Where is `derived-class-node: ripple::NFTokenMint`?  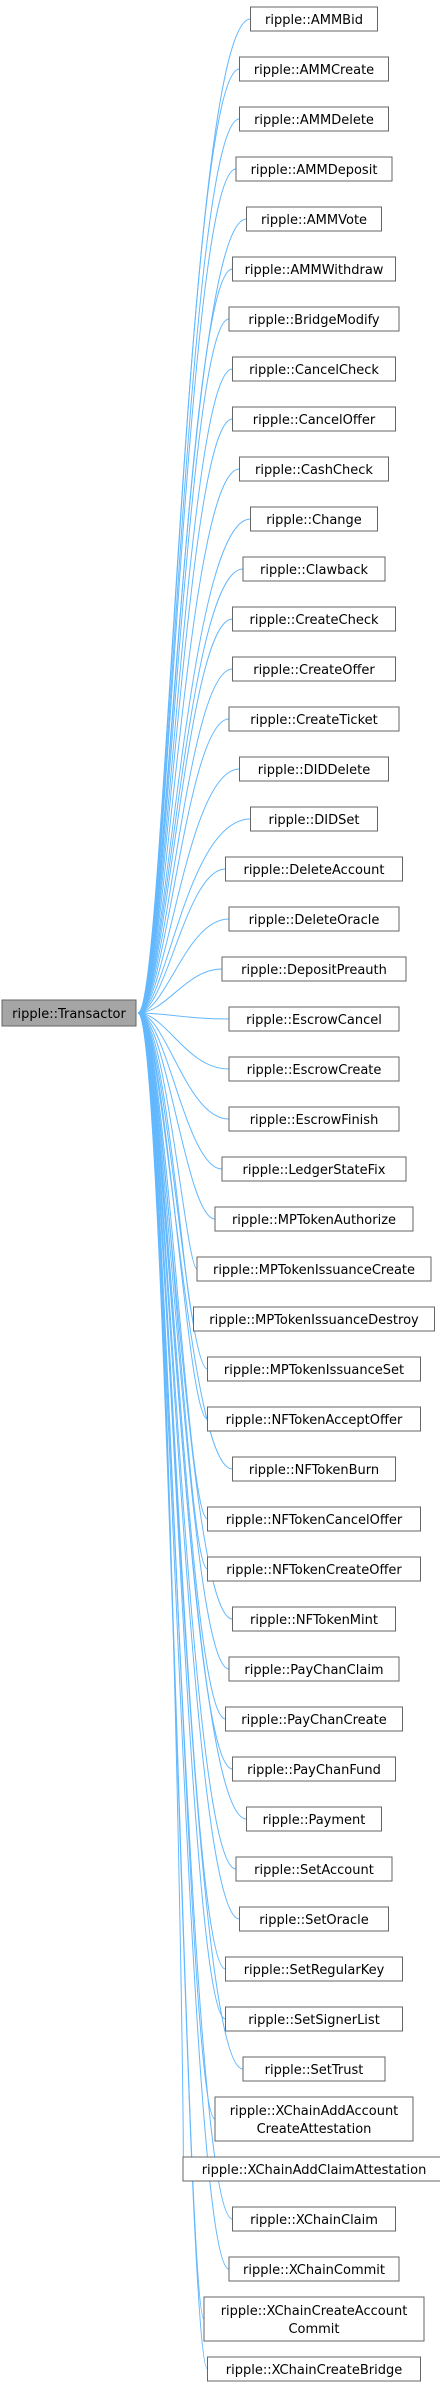 derived-class-node: ripple::NFTokenMint is located at coordinates (314, 1619).